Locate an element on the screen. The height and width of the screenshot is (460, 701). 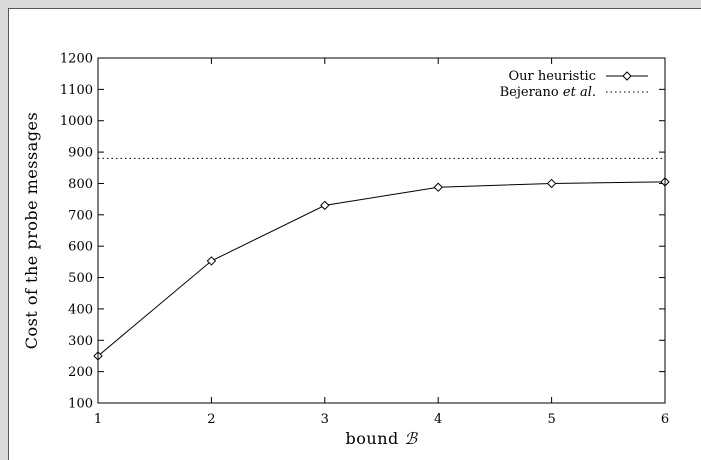
x-tick-label: 3 is located at coordinates (325, 419).